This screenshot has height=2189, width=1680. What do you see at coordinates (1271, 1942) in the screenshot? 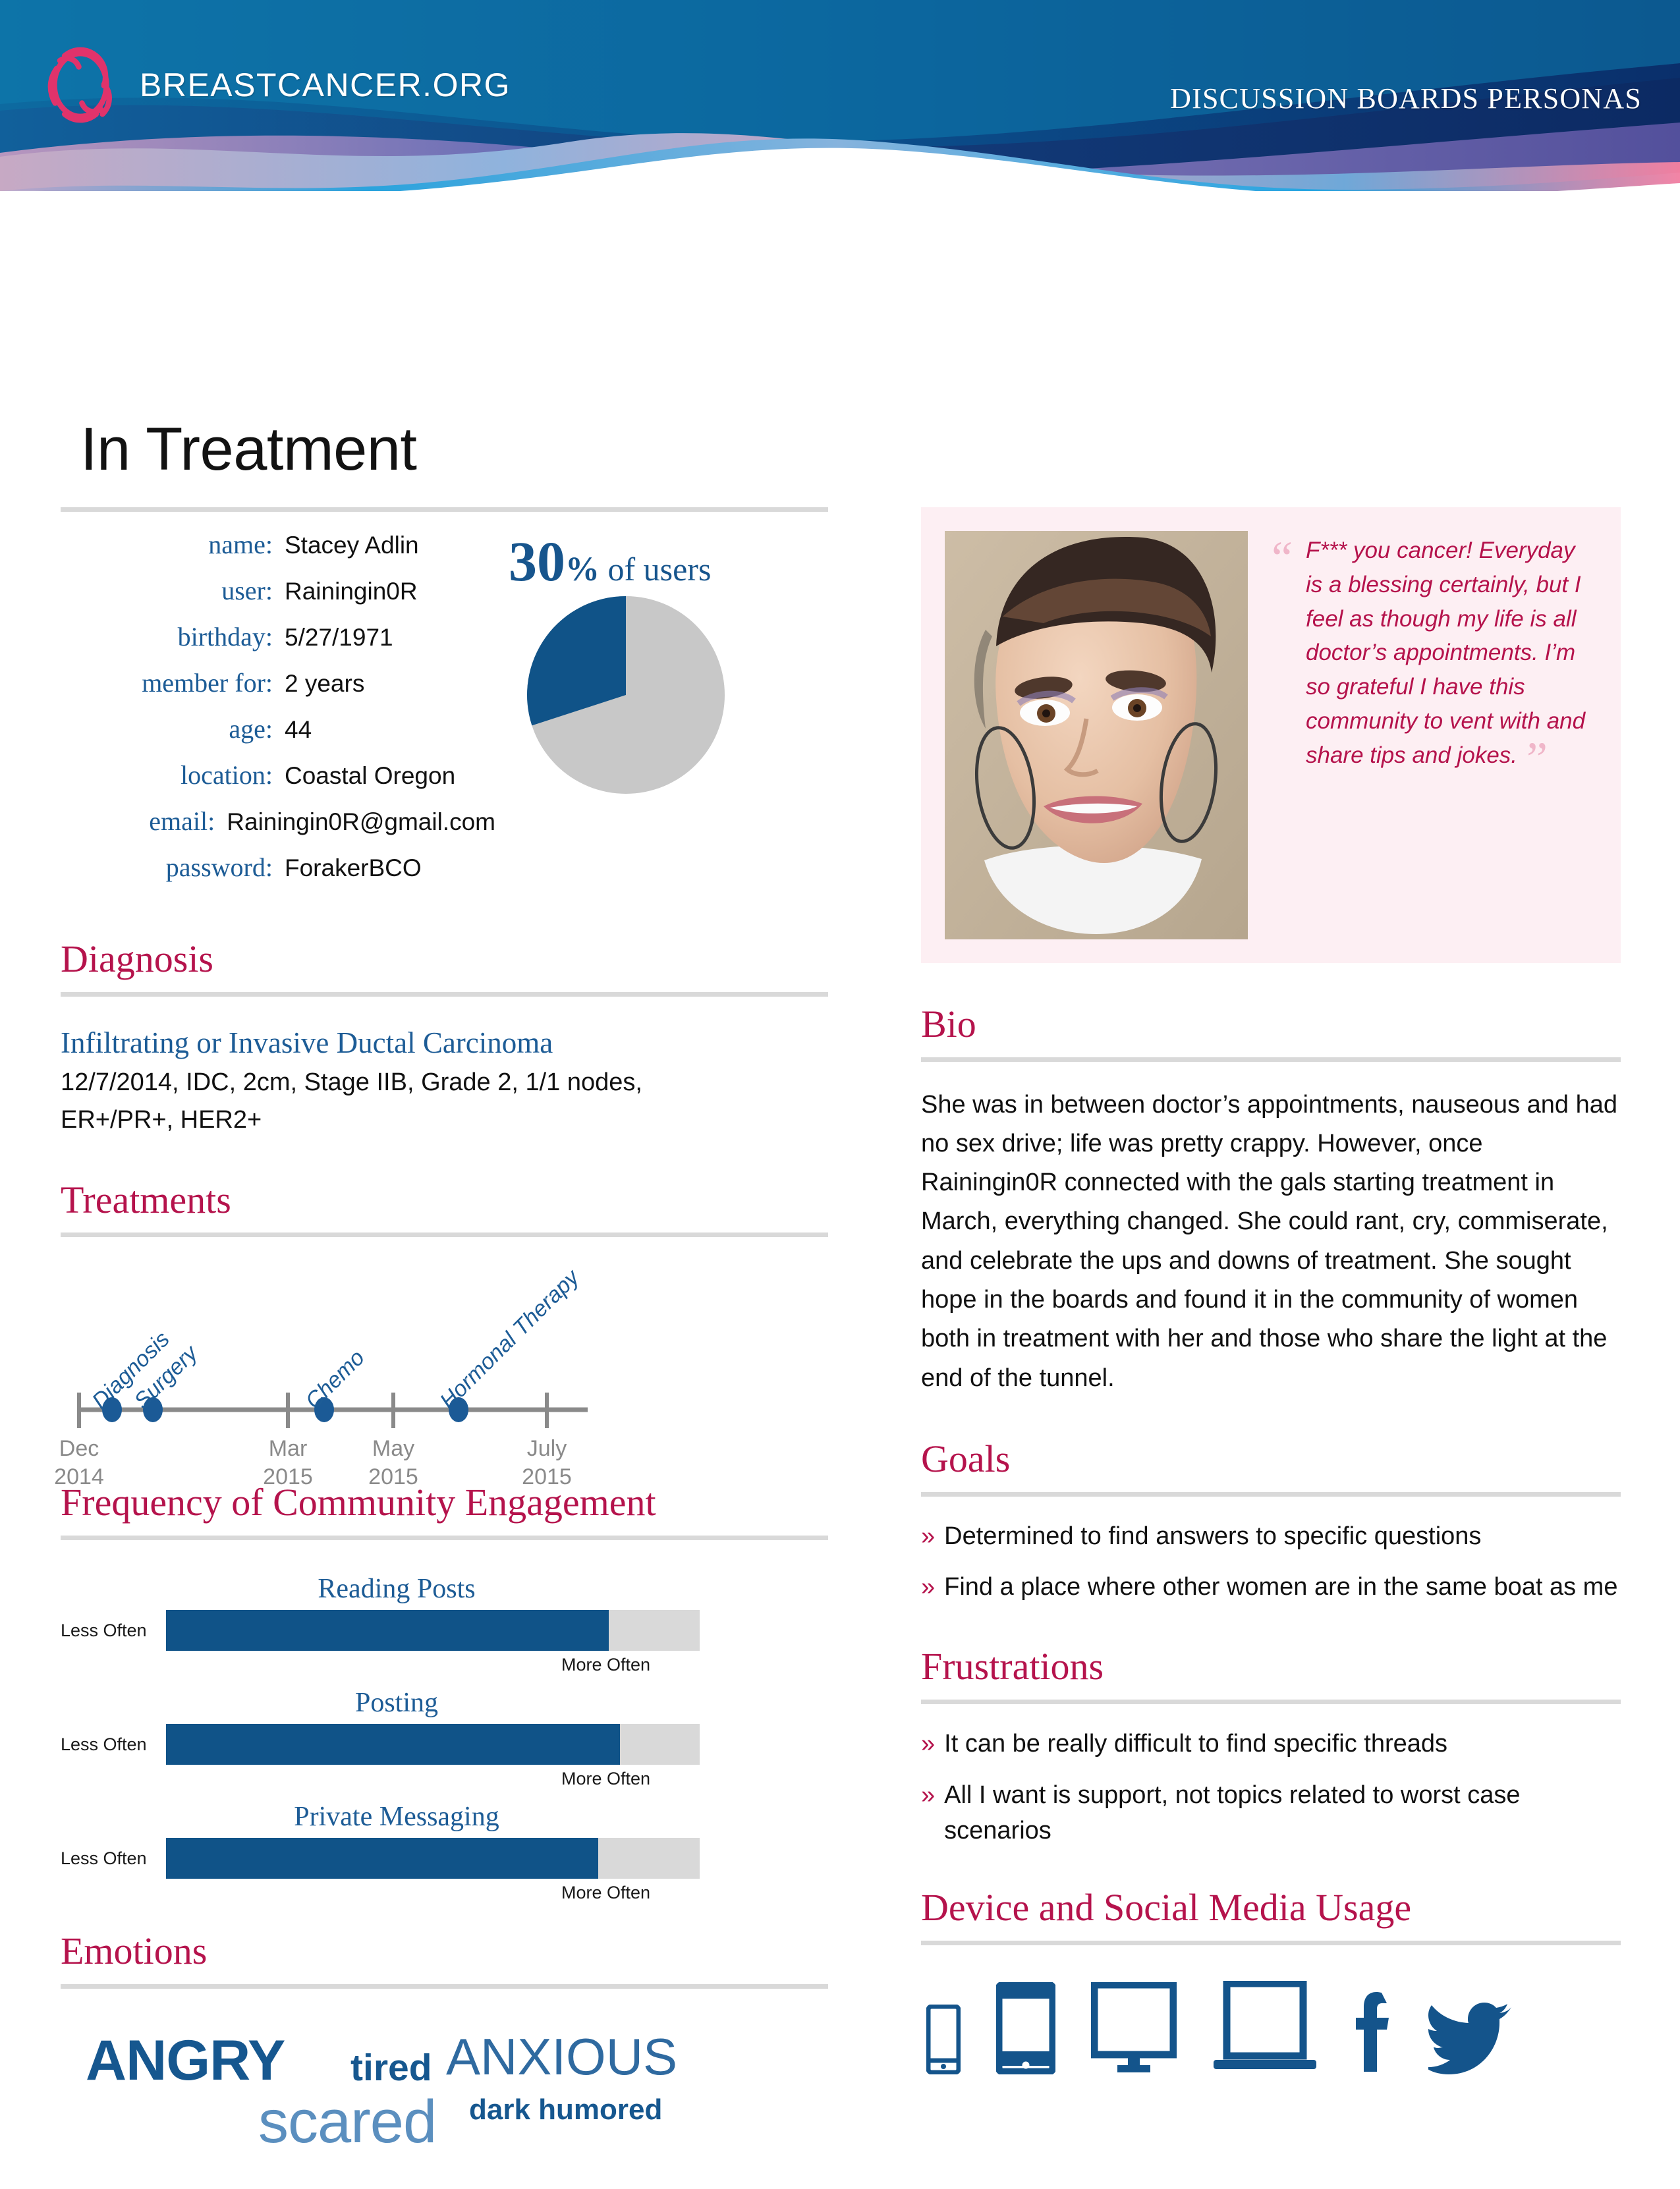
I see `divider-devices` at bounding box center [1271, 1942].